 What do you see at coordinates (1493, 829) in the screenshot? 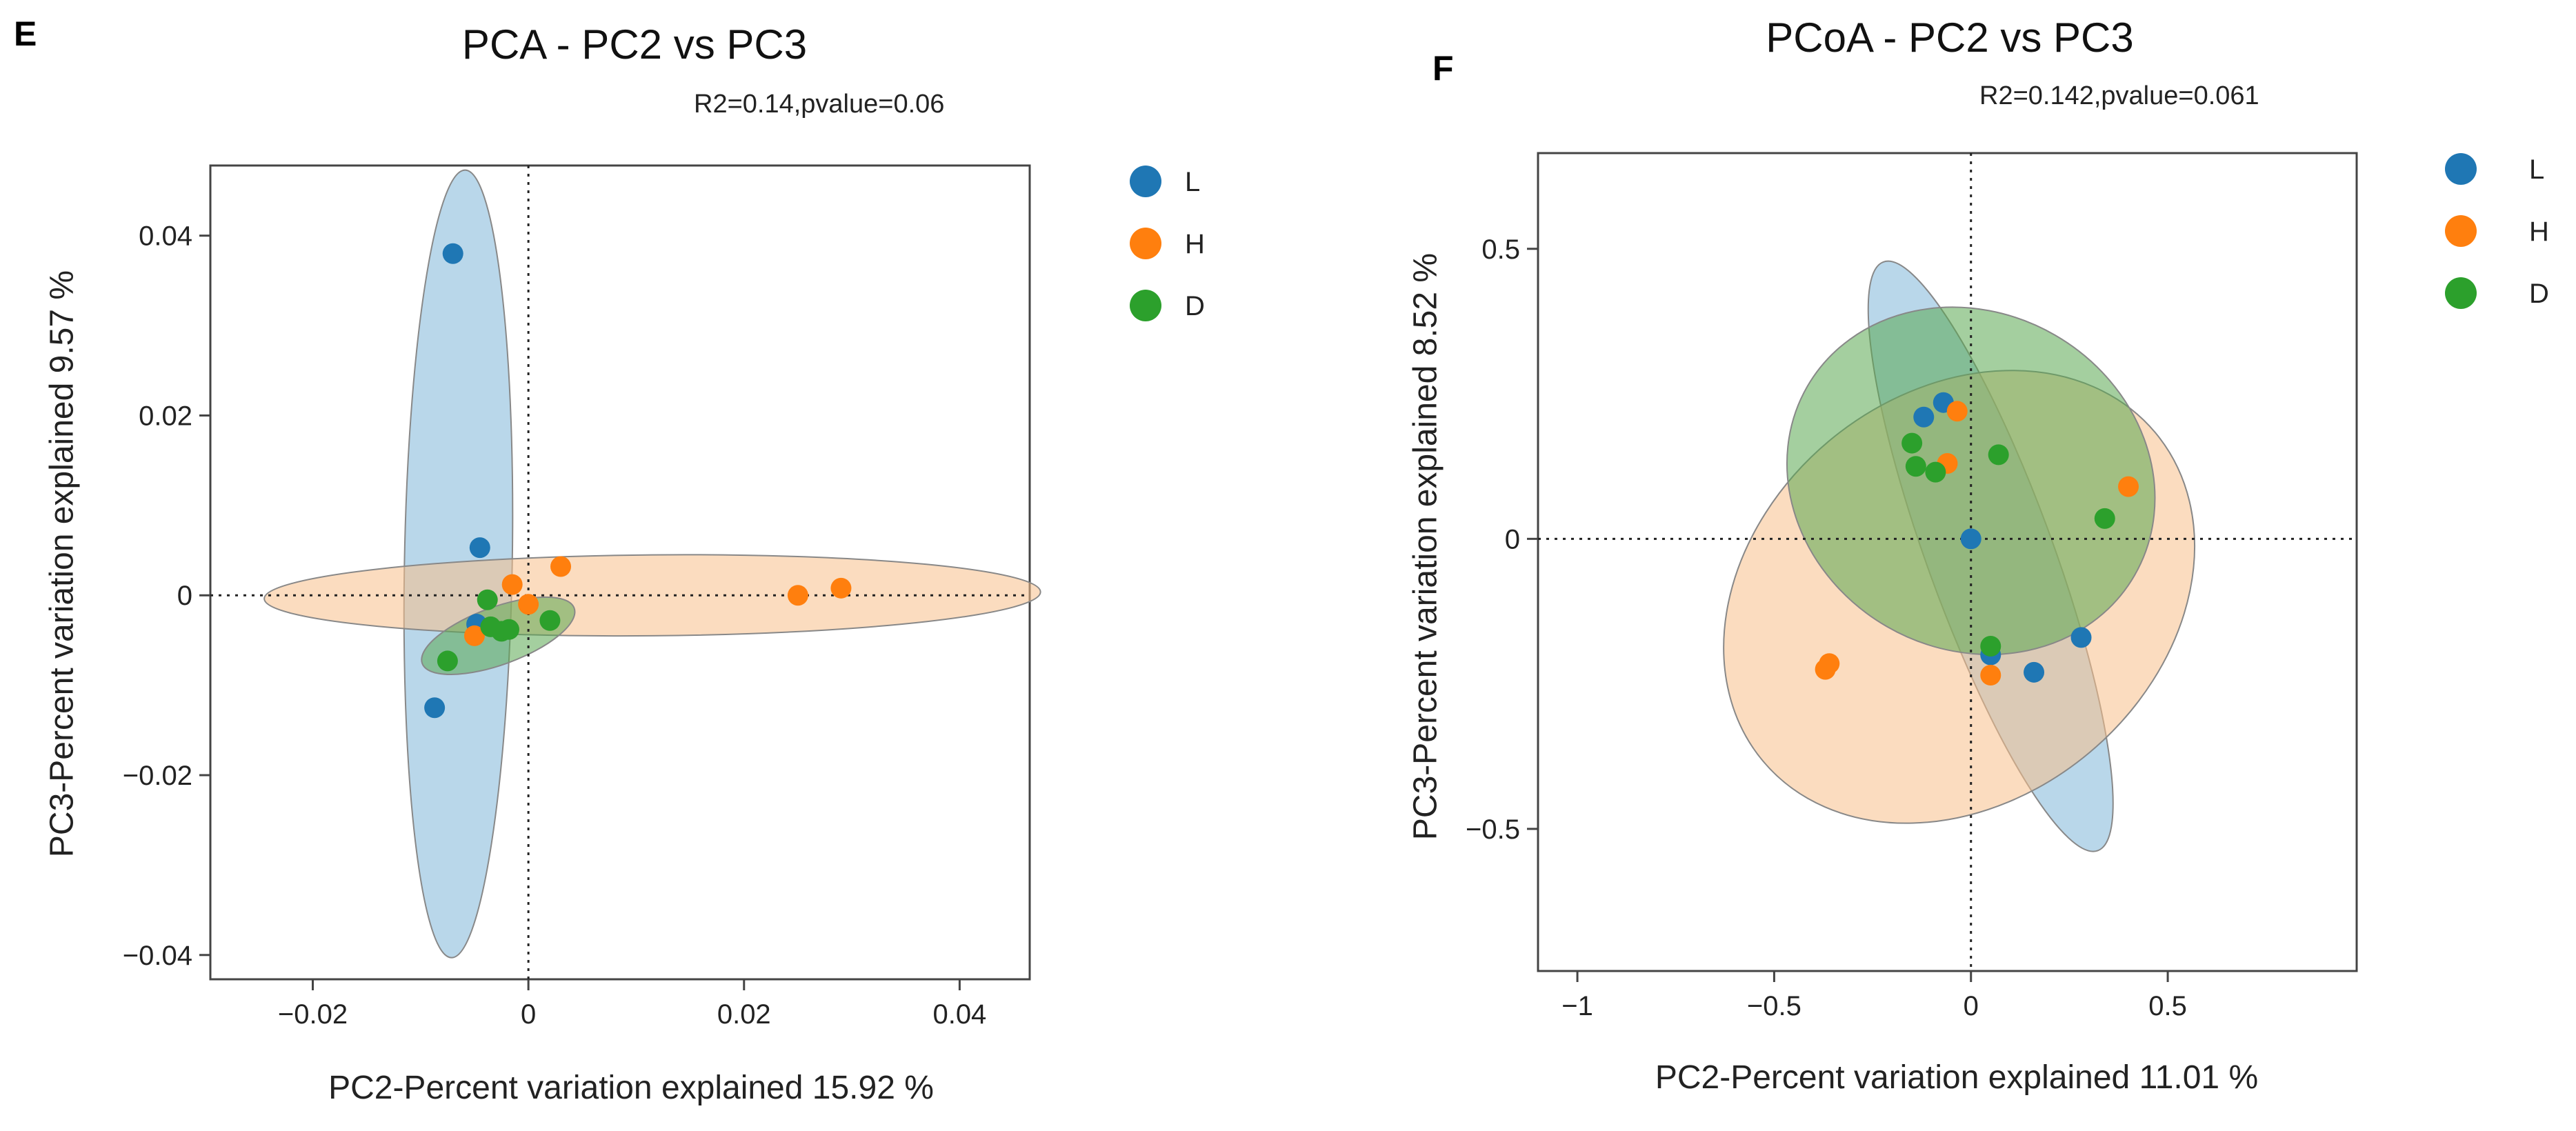
I see `y-tick-label: −0.5` at bounding box center [1493, 829].